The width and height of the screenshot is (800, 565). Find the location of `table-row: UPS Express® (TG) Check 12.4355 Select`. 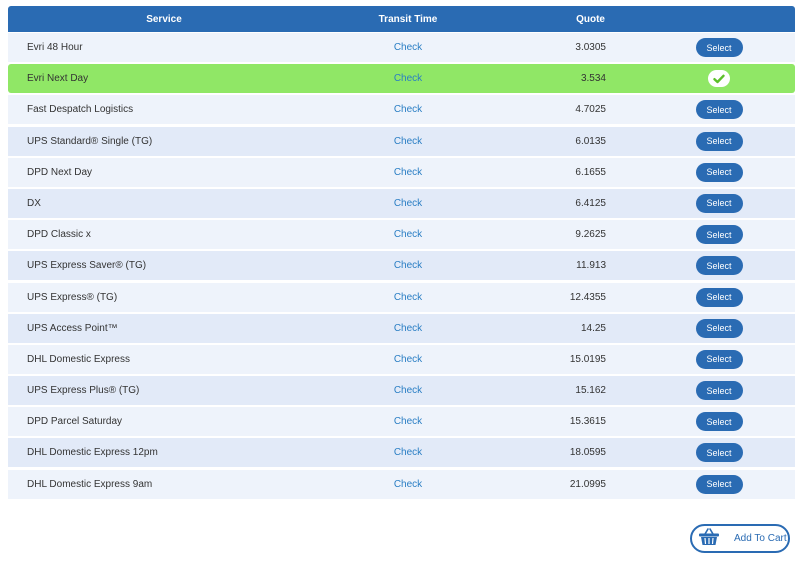

table-row: UPS Express® (TG) Check 12.4355 Select is located at coordinates (401, 297).